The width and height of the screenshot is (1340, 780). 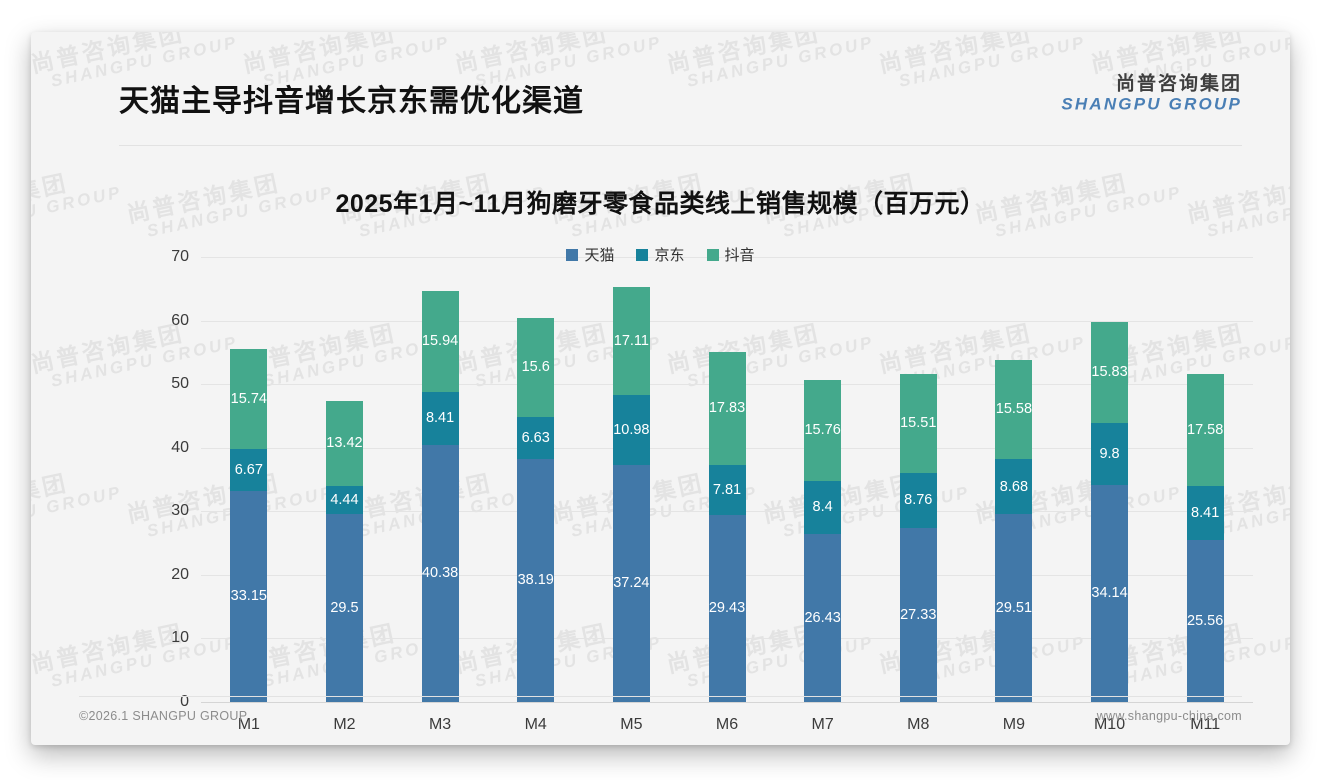 What do you see at coordinates (822, 724) in the screenshot?
I see `x-axis-tick-label: M7` at bounding box center [822, 724].